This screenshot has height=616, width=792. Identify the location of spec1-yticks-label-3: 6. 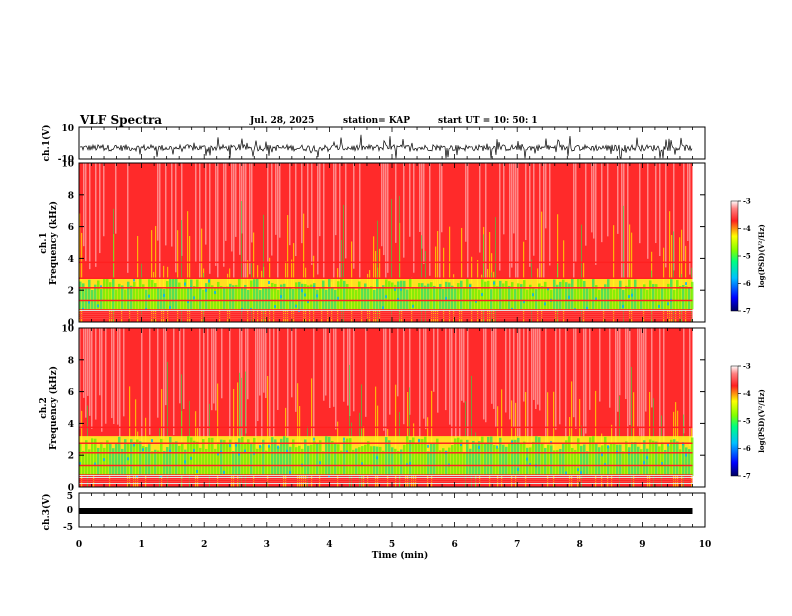
(71, 228).